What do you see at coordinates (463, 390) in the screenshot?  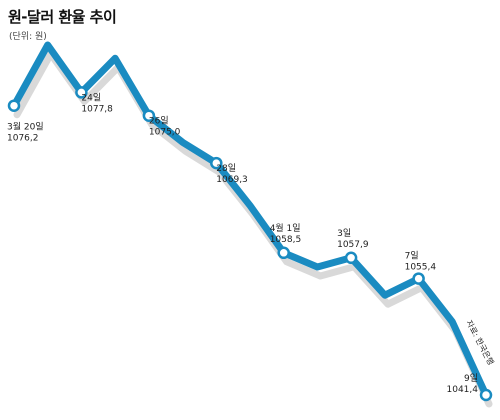 I see `value-label: 1041,4` at bounding box center [463, 390].